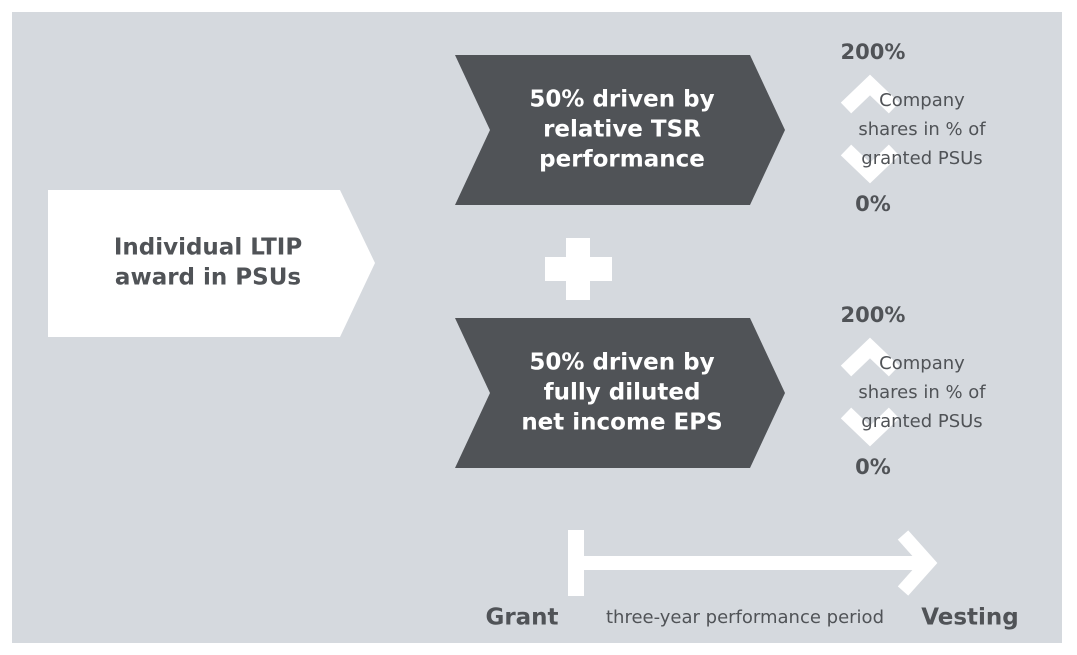  What do you see at coordinates (521, 618) in the screenshot?
I see `timeline-start: Grant` at bounding box center [521, 618].